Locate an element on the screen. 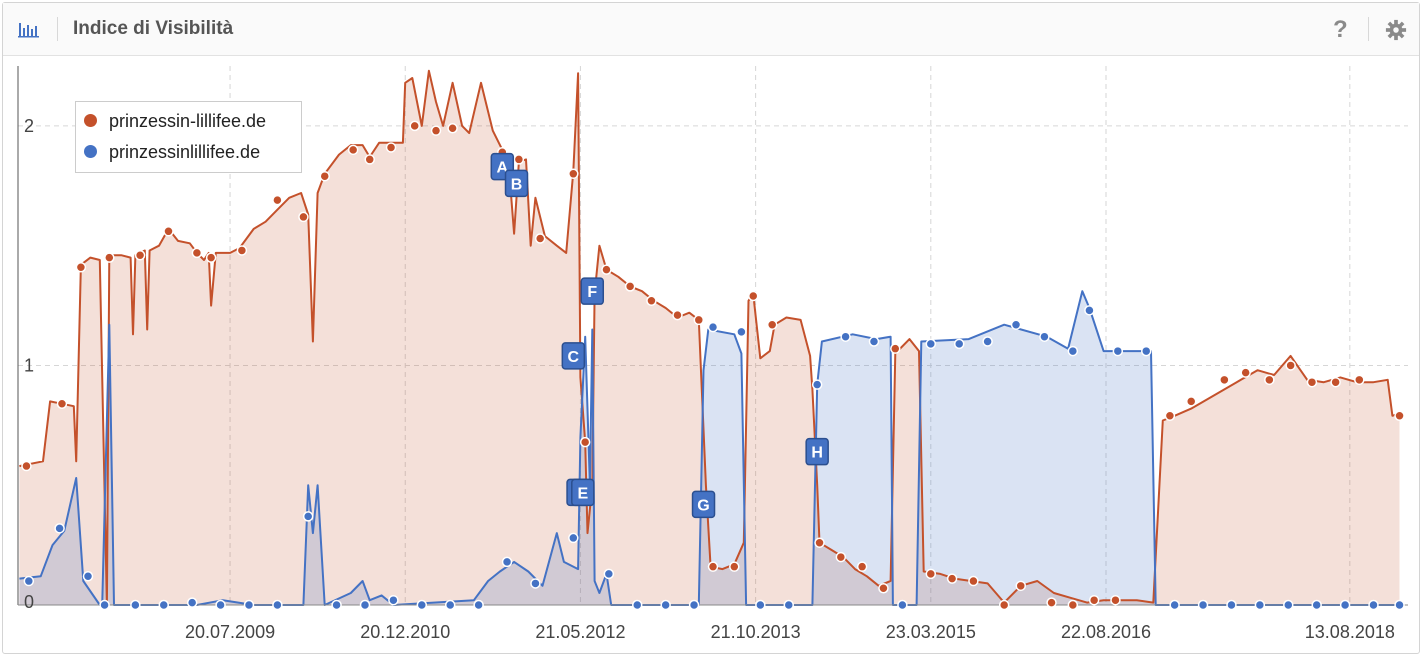 The height and width of the screenshot is (659, 1424). legend-item-series2: prinzessinlillifee.de is located at coordinates (172, 154).